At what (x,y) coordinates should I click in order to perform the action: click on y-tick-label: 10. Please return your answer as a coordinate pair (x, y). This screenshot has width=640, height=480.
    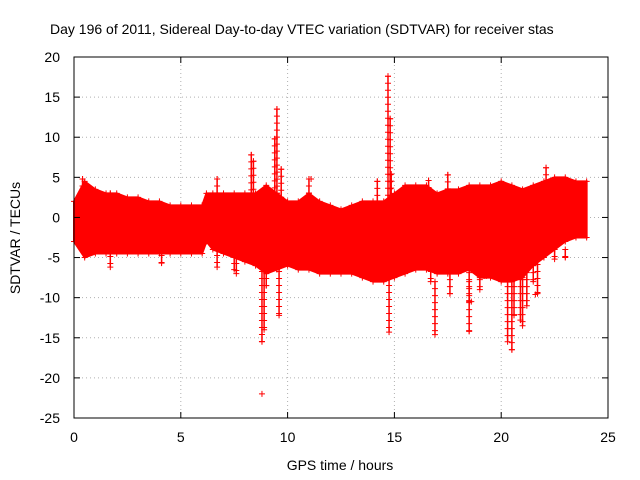
    Looking at the image, I should click on (52, 137).